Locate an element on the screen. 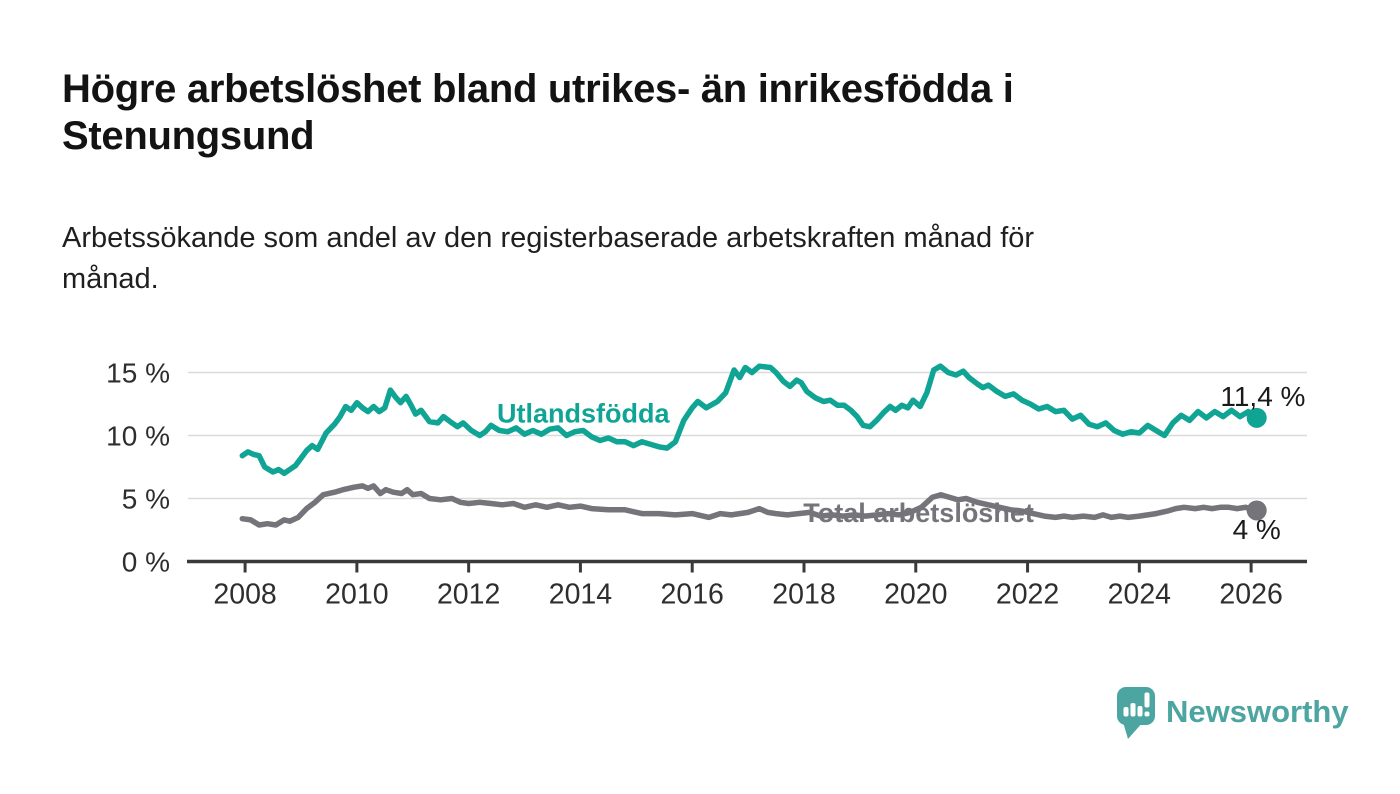  series-label: Total arbetslöshet is located at coordinates (918, 513).